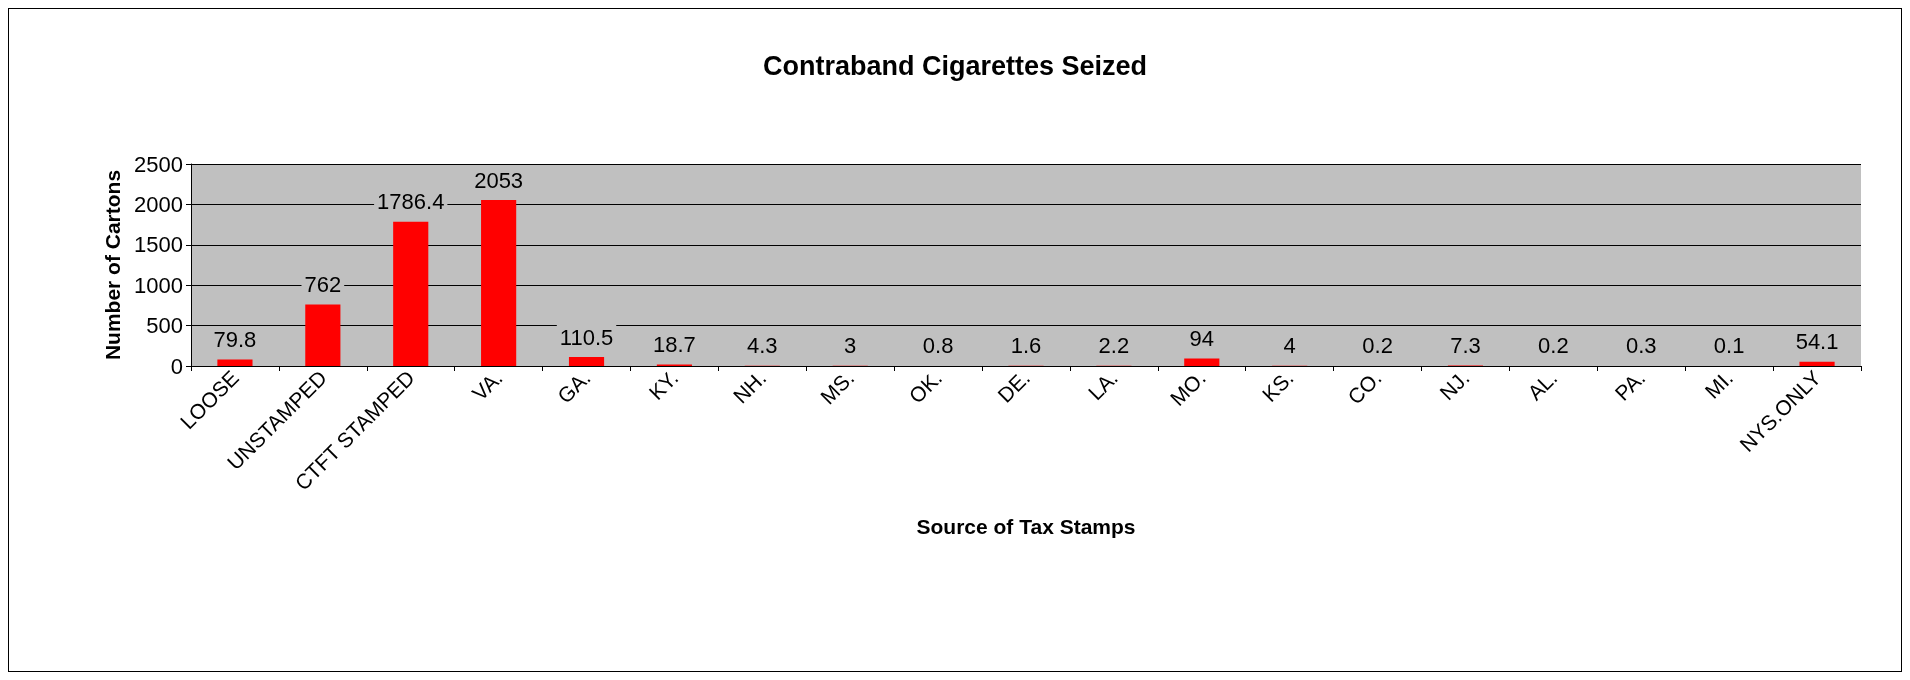 This screenshot has height=680, width=1910. Describe the element at coordinates (1103, 385) in the screenshot. I see `x-tick-label: LA.` at that location.